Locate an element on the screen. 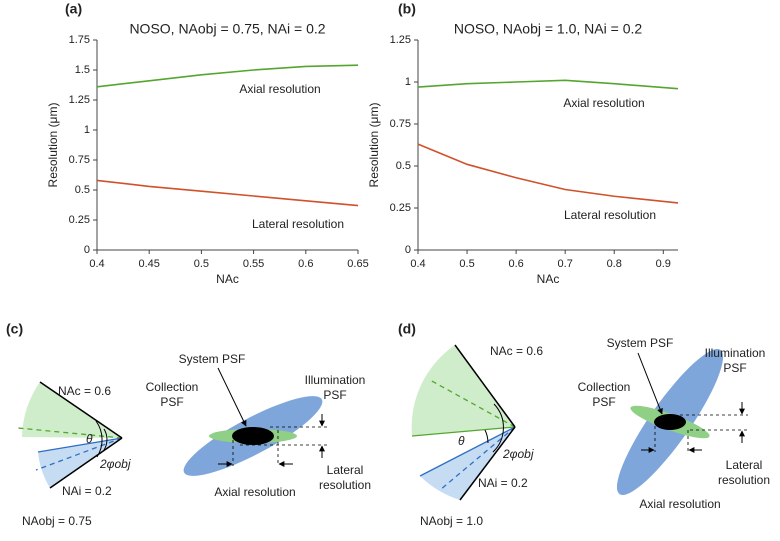 Image resolution: width=780 pixels, height=541 pixels. x-tick-label: 0.7 is located at coordinates (565, 264).